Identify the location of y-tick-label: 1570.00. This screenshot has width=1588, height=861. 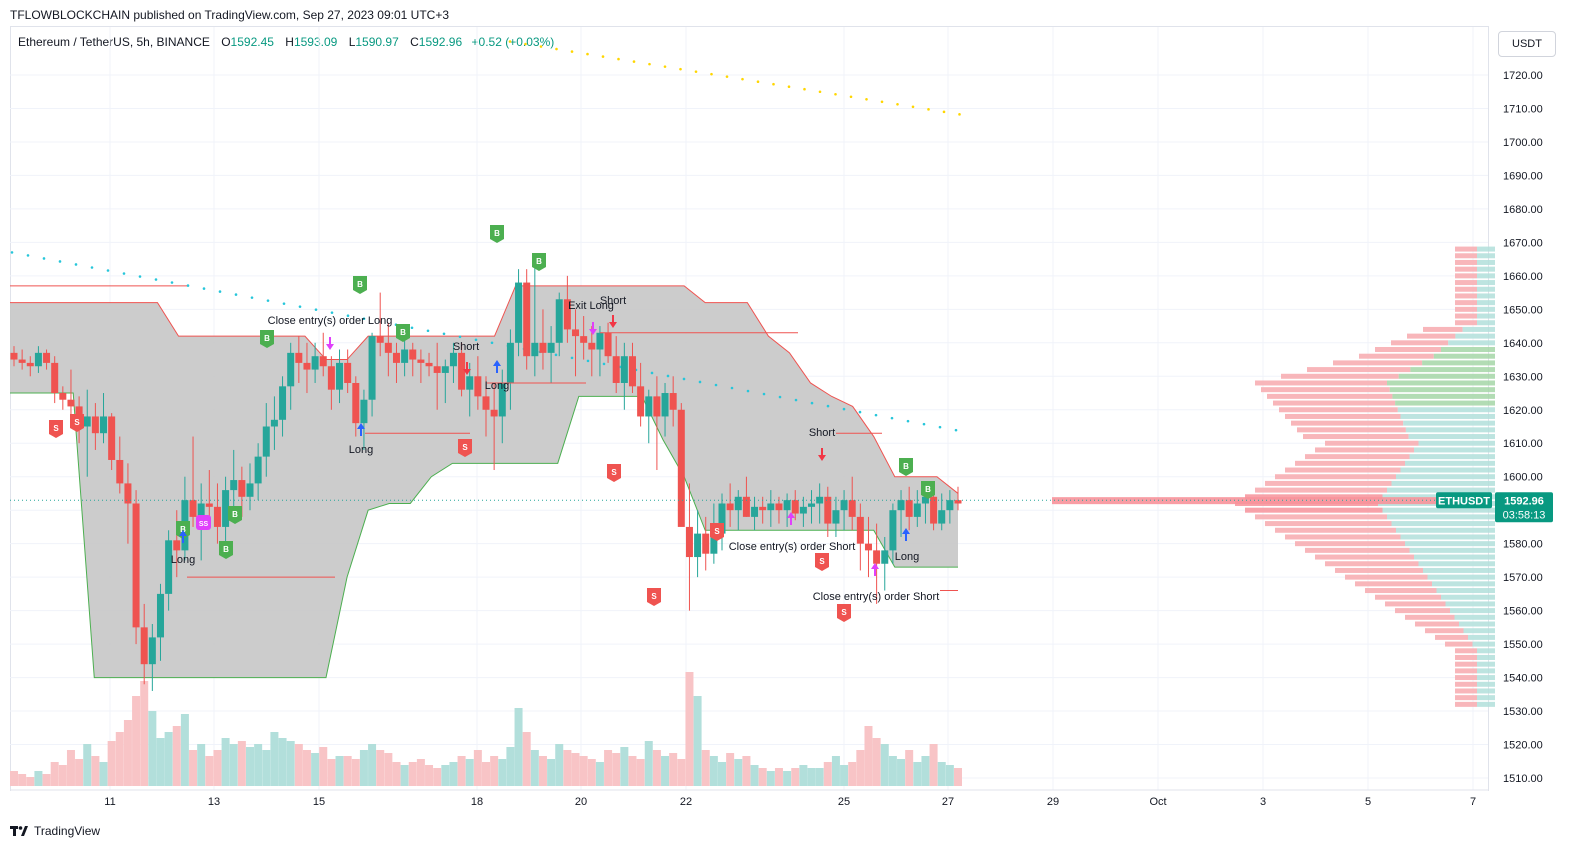
(1523, 578).